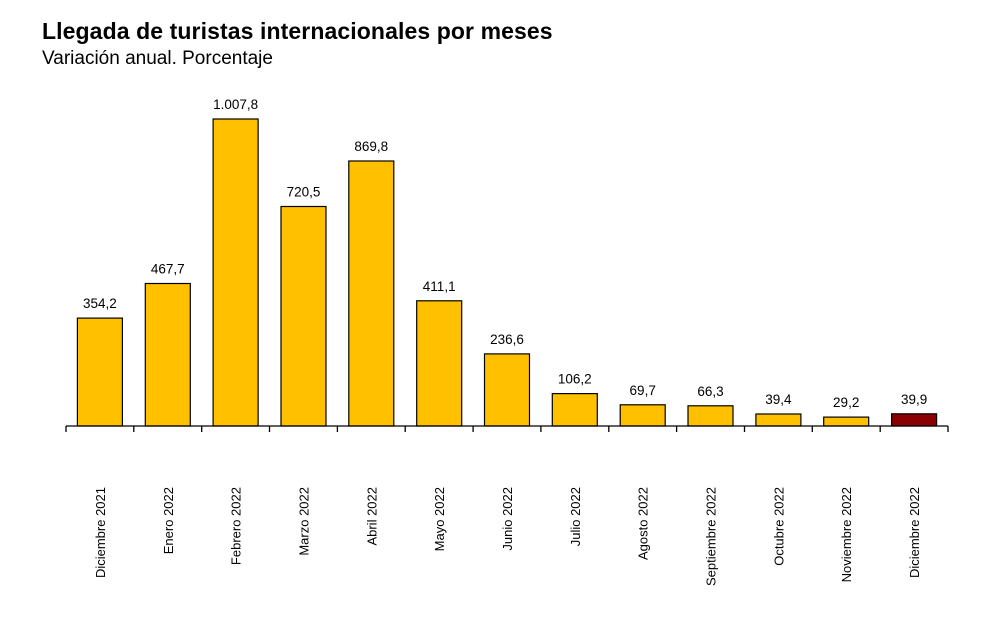 The image size is (1000, 635). Describe the element at coordinates (710, 391) in the screenshot. I see `data-label: 66,3` at that location.